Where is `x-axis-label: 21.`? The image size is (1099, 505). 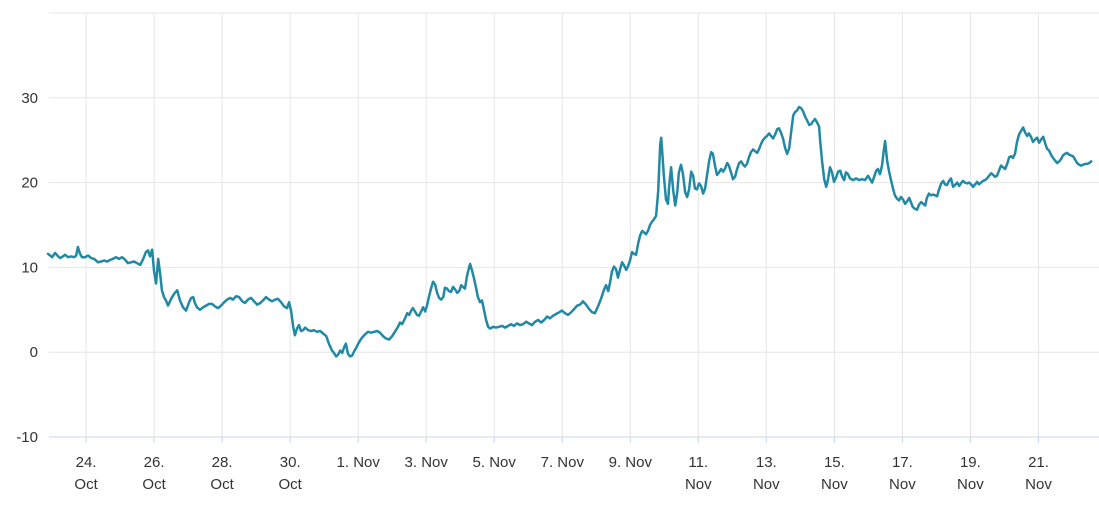
x-axis-label: 21. is located at coordinates (1038, 462).